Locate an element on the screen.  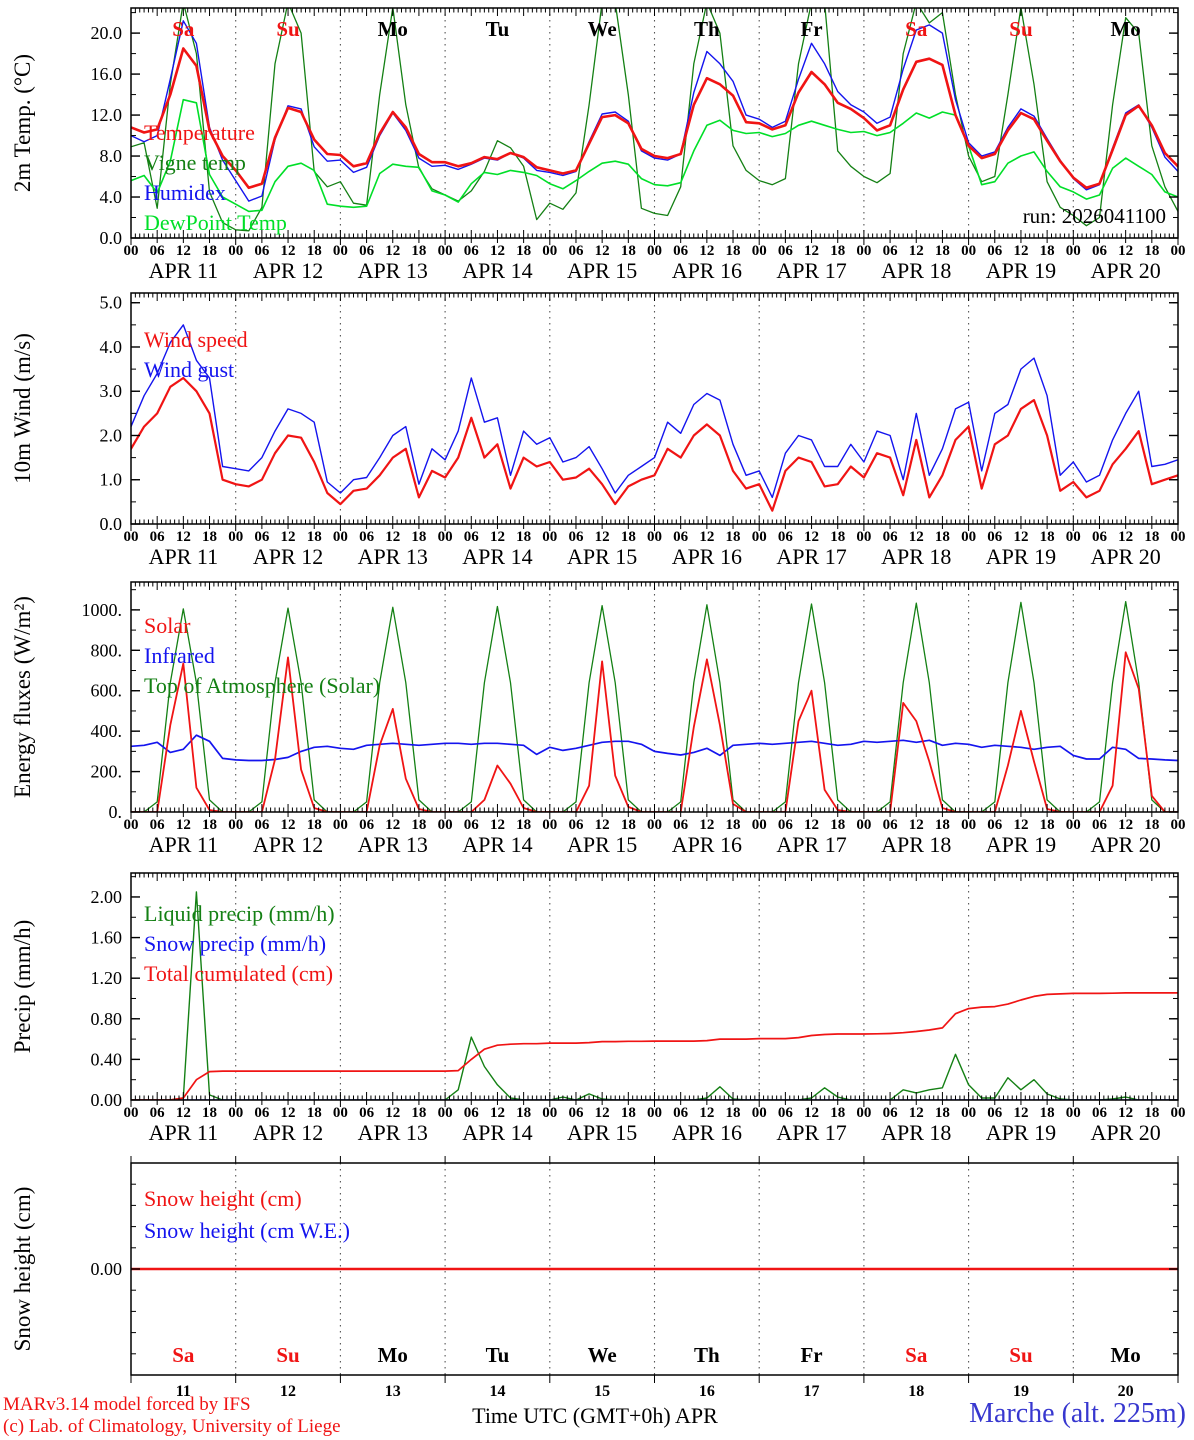
y-tick-label: 0. is located at coordinates (116, 812).